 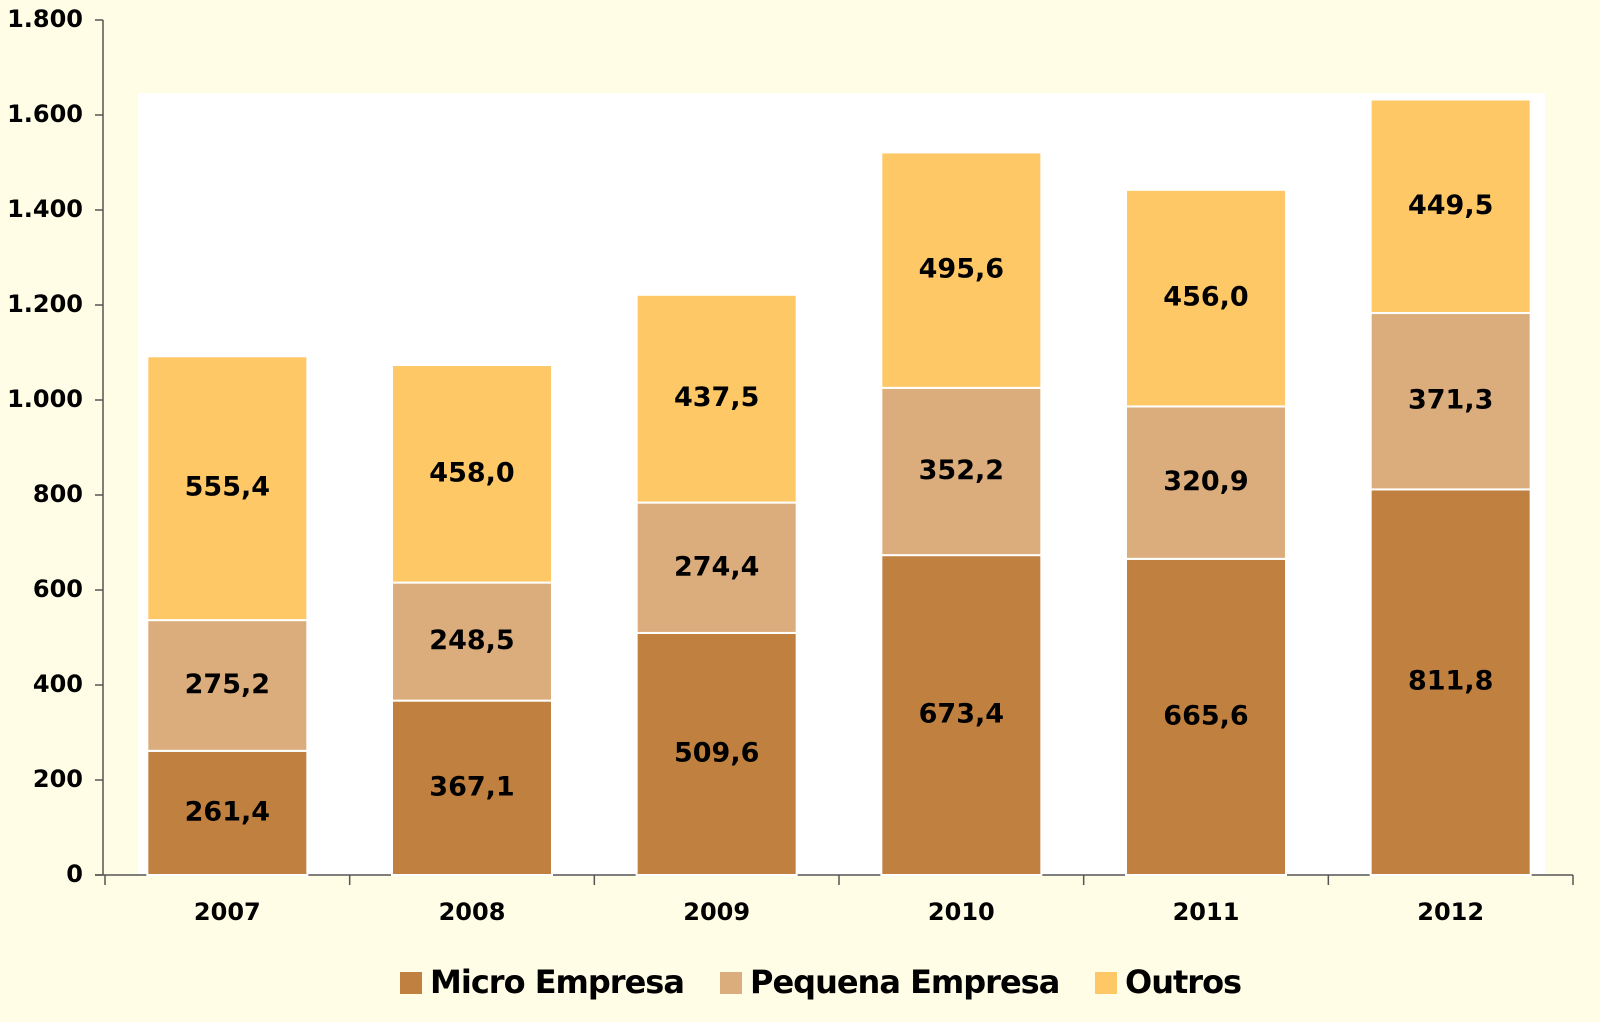 I want to click on x-tick-label: 2008, so click(x=472, y=912).